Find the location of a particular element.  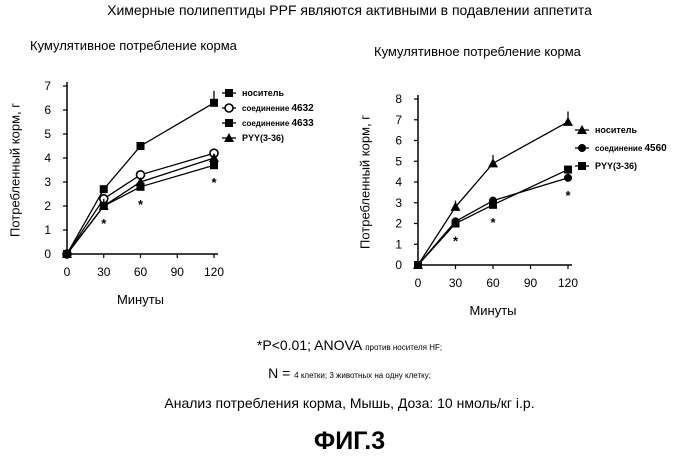

legend-label: соединение 4633 is located at coordinates (278, 123).